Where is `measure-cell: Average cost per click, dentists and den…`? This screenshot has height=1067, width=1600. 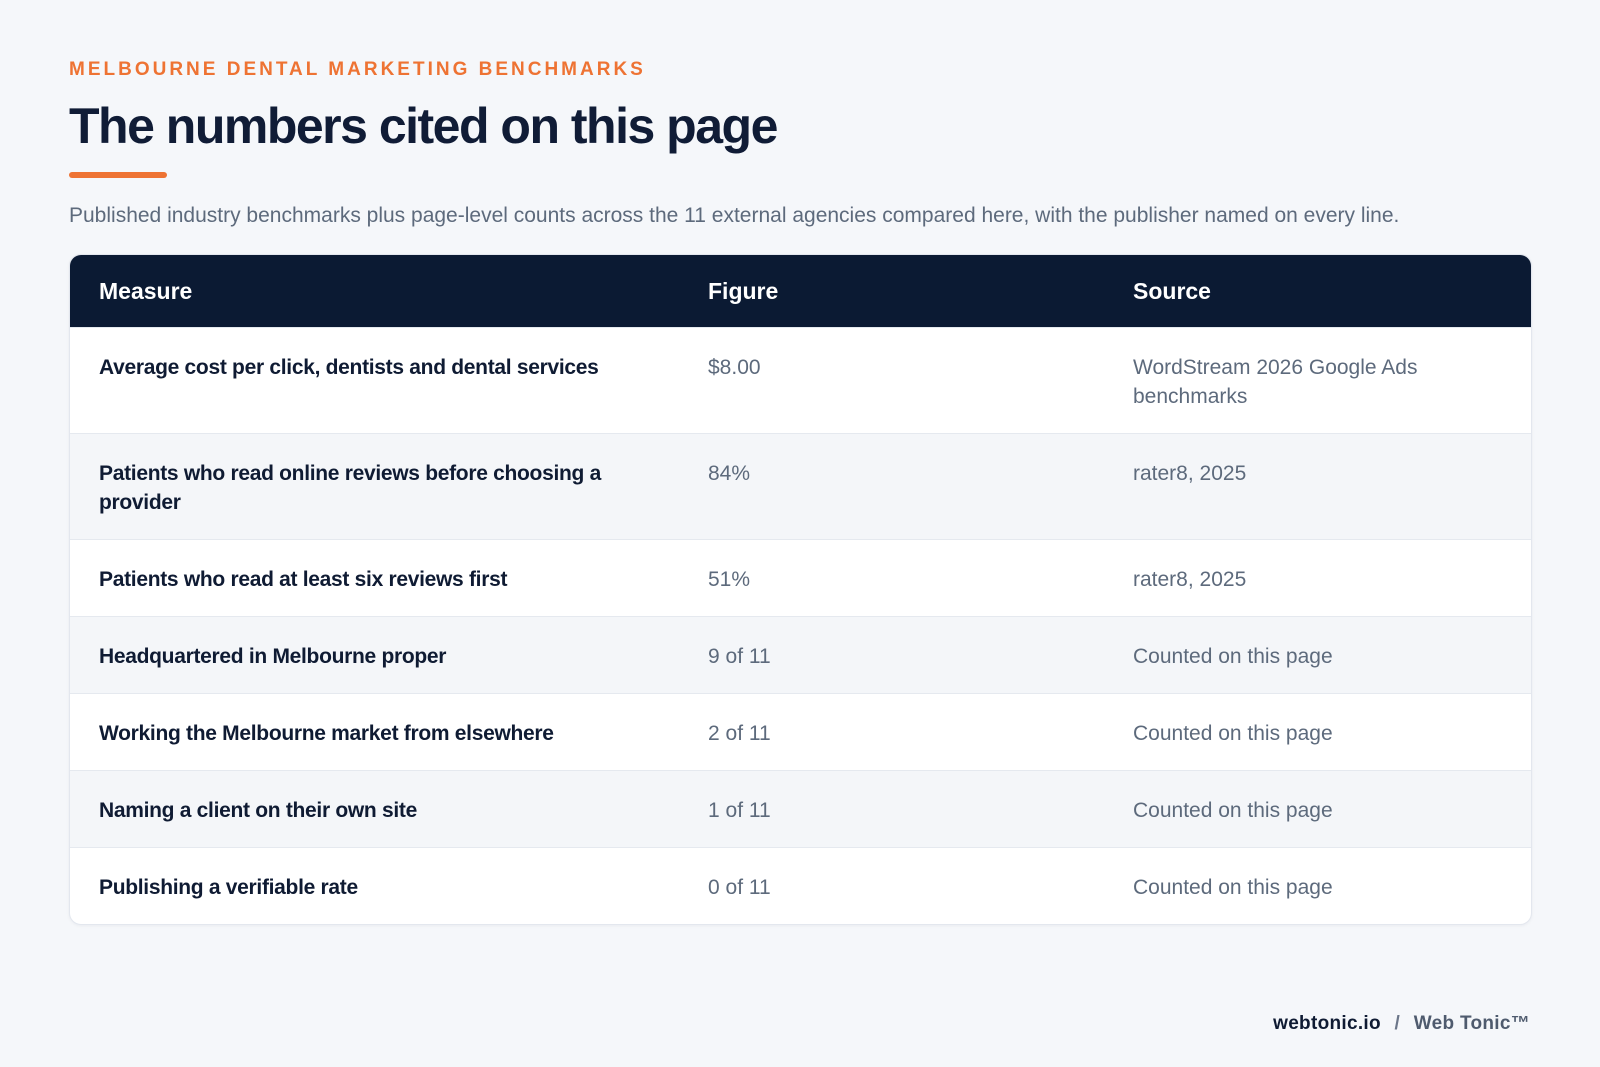
measure-cell: Average cost per click, dentists and den… is located at coordinates (349, 367).